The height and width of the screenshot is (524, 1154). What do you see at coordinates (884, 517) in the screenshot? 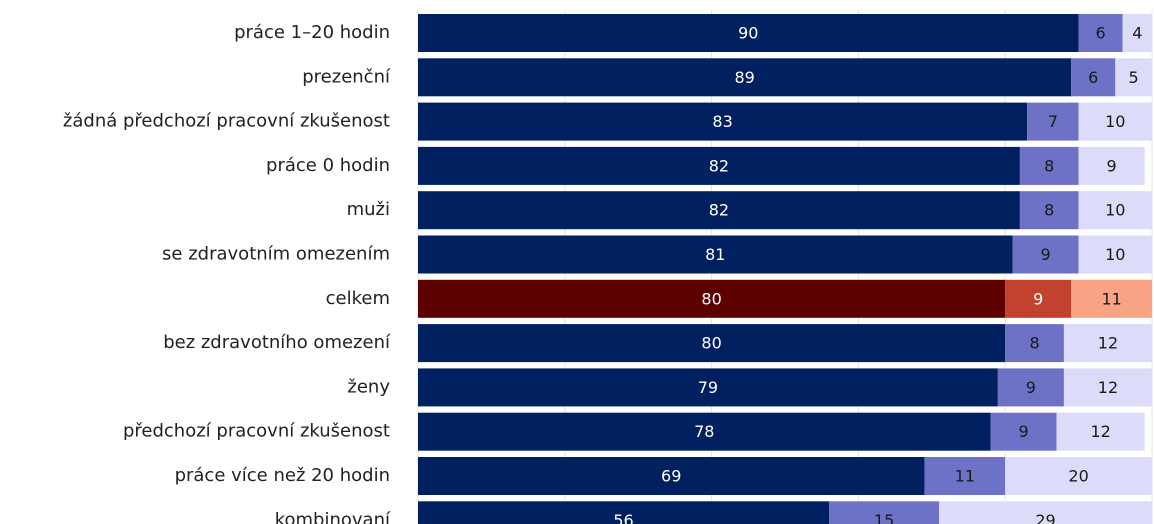
I see `data-label: 15` at bounding box center [884, 517].